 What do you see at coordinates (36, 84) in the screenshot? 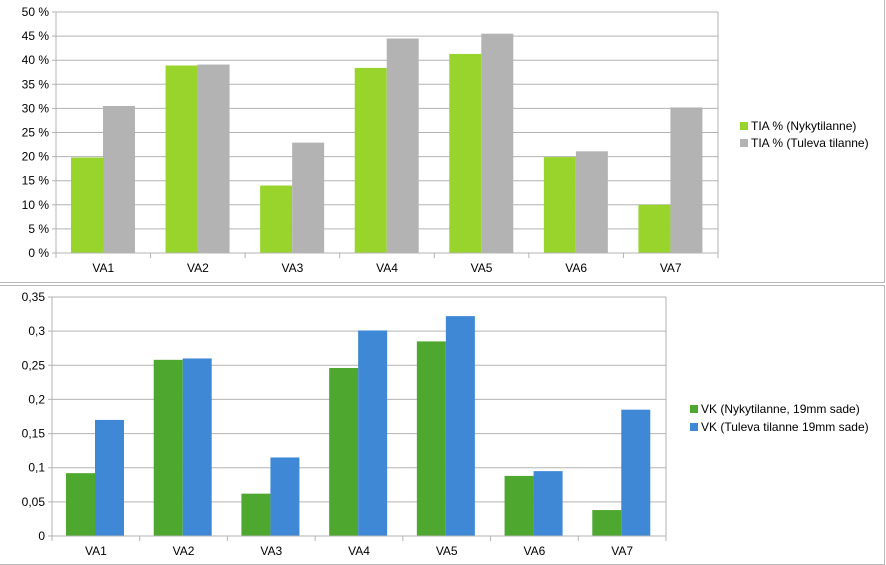
I see `tia-y-tick-label: 35 %` at bounding box center [36, 84].